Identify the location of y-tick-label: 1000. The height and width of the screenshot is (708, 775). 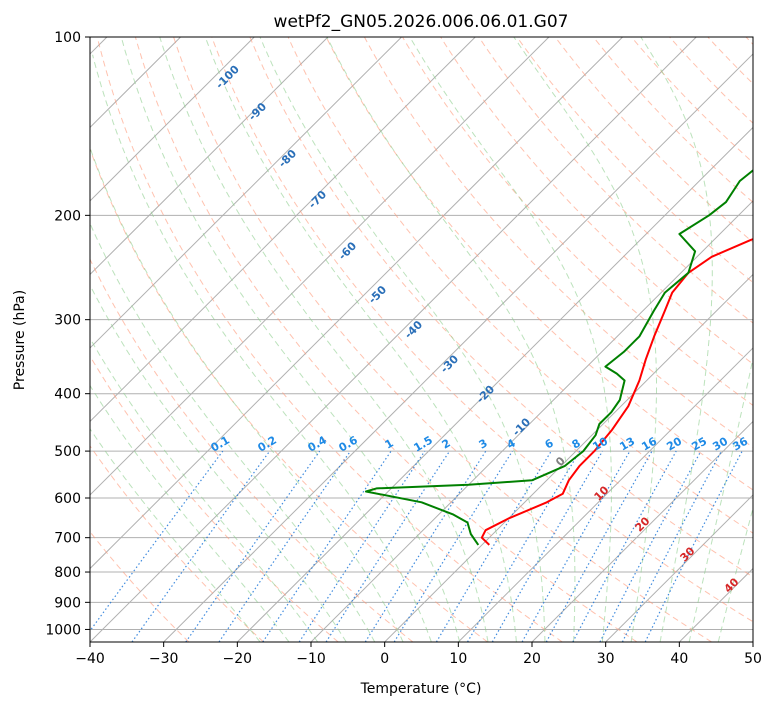
(63, 630).